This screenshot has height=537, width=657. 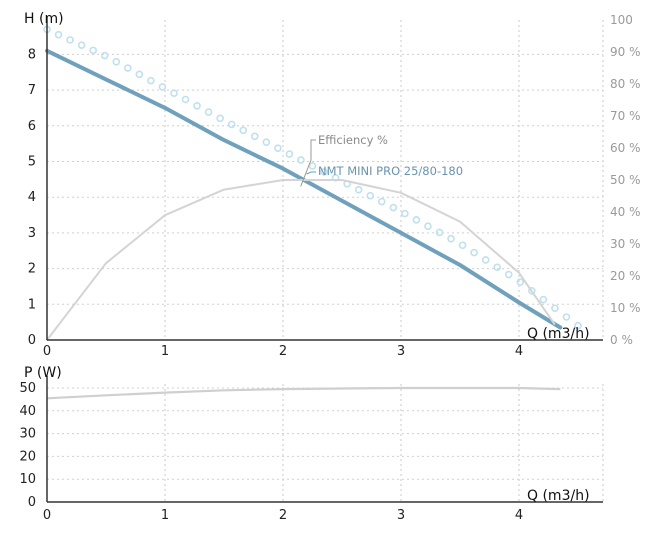 I want to click on top-x-tick-label: 0, so click(x=47, y=351).